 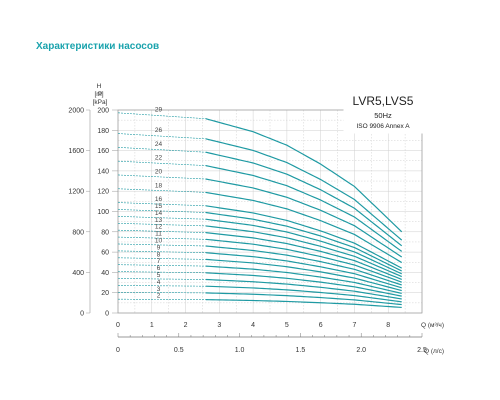 I want to click on flow-m3h-tick-label: 8, so click(x=388, y=325).